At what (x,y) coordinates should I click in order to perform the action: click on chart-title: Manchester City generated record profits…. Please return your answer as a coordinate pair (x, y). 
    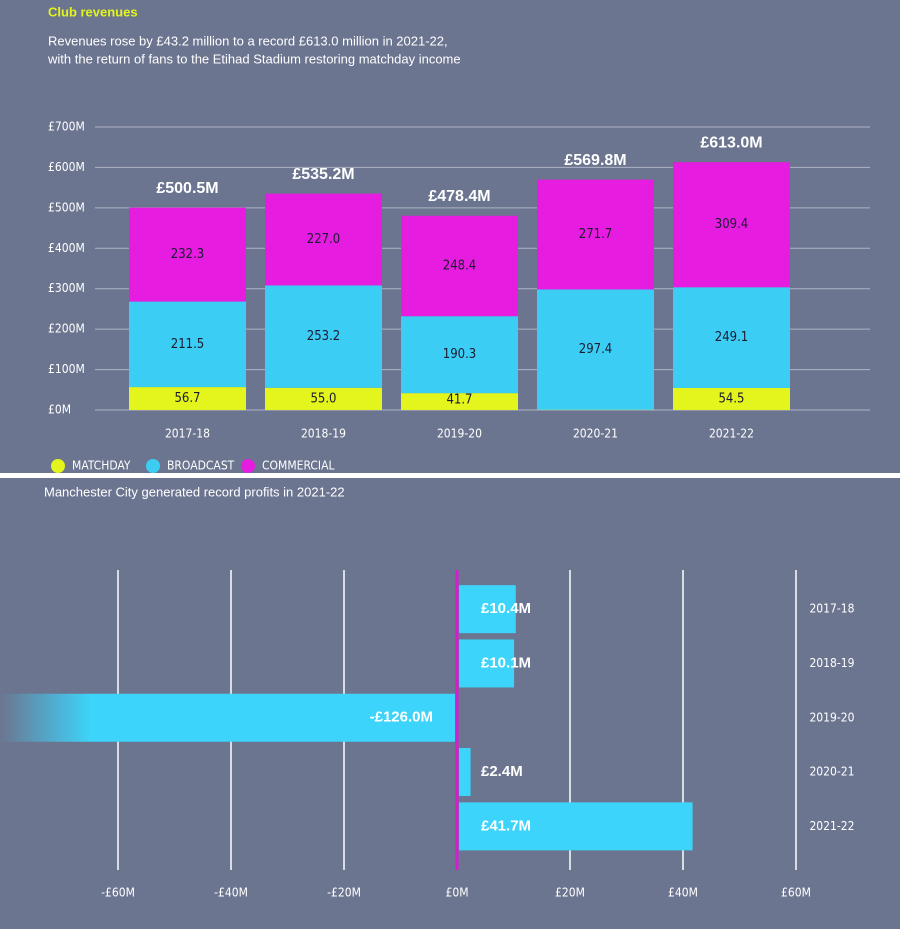
    Looking at the image, I should click on (194, 491).